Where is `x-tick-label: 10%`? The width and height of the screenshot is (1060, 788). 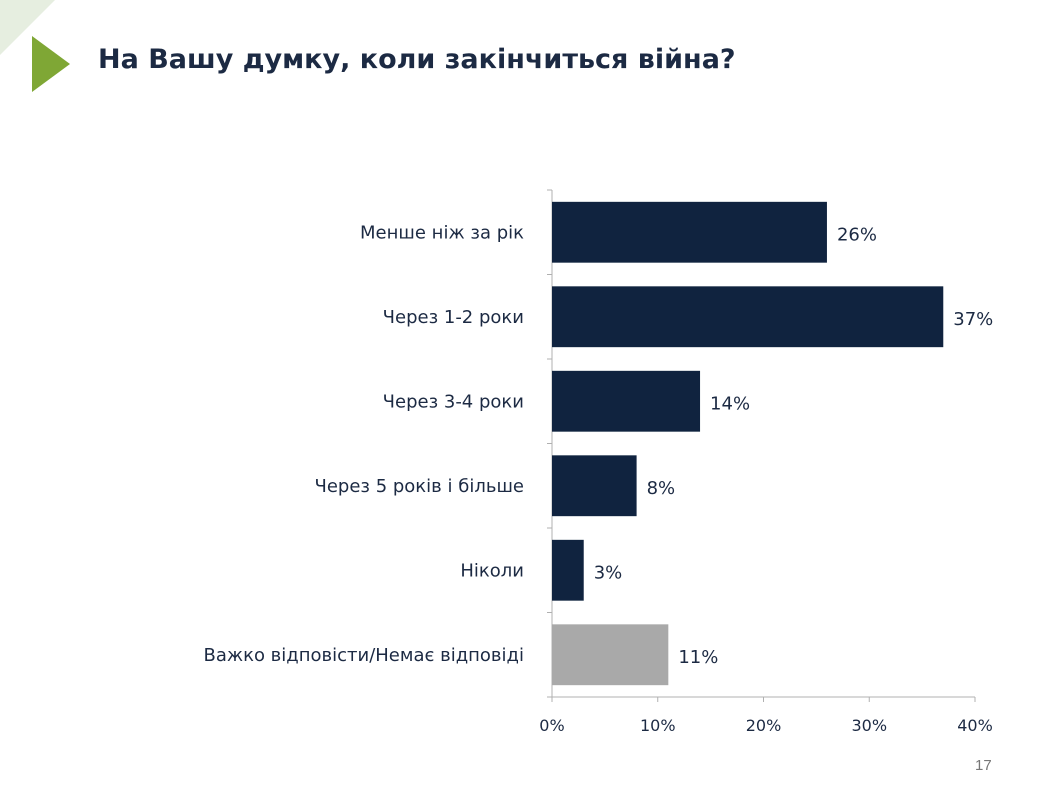 x-tick-label: 10% is located at coordinates (658, 725).